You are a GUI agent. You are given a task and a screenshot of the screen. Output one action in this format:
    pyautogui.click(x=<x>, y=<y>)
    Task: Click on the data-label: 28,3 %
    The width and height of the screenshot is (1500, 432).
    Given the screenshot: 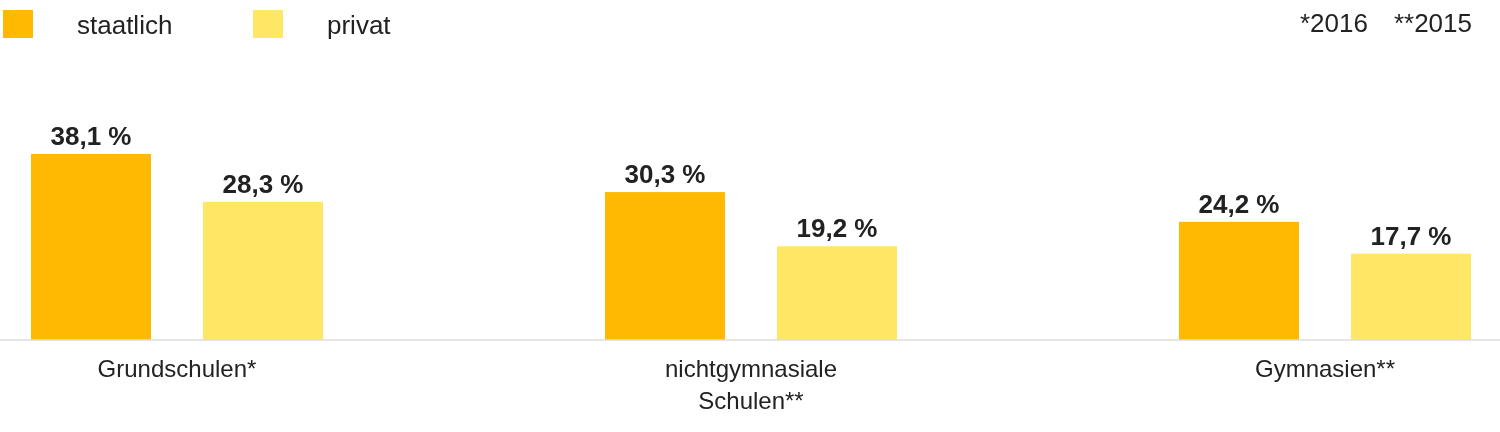 What is the action you would take?
    pyautogui.click(x=263, y=183)
    